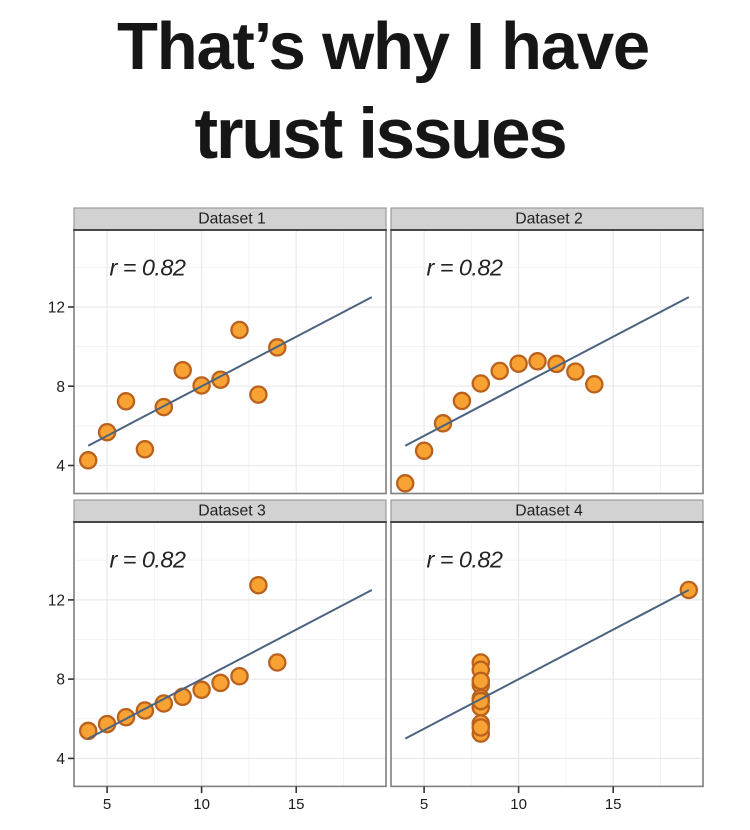 Image resolution: width=750 pixels, height=830 pixels. I want to click on svg-text: Dataset 2, so click(549, 219).